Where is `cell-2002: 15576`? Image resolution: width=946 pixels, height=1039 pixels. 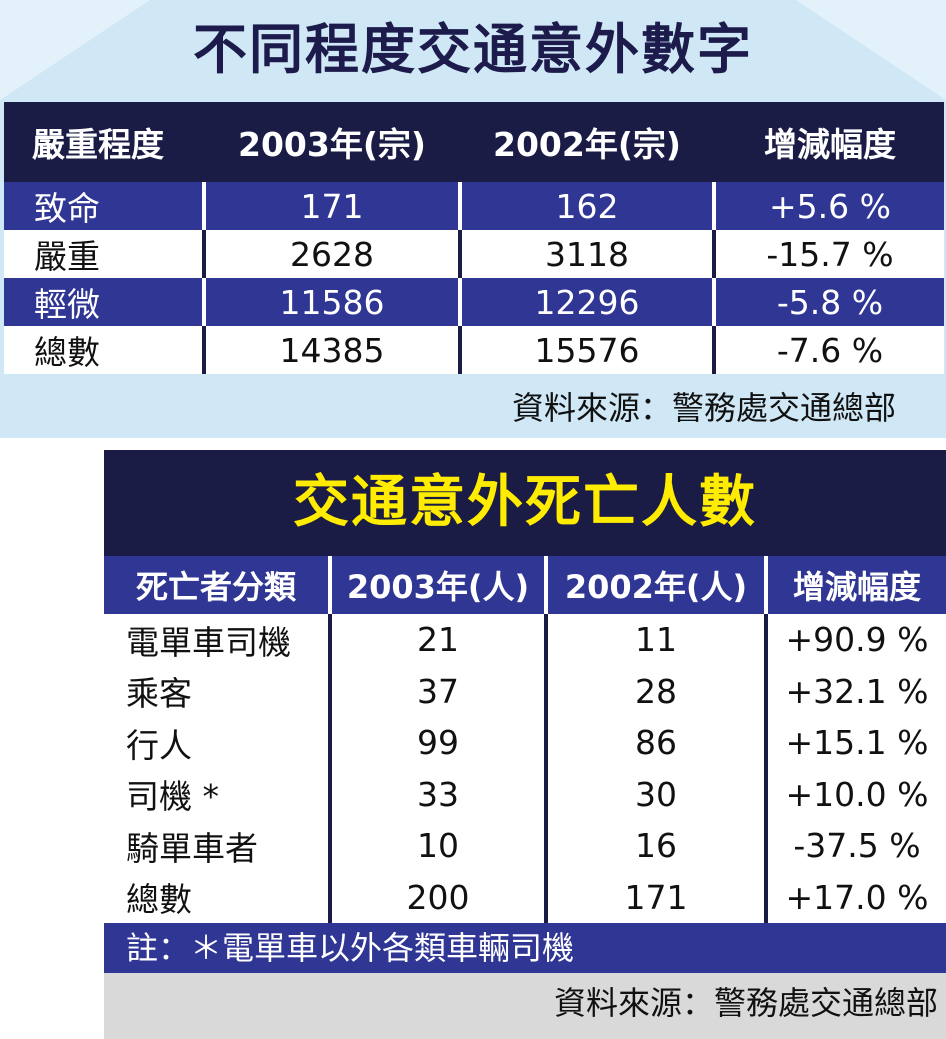 cell-2002: 15576 is located at coordinates (586, 350).